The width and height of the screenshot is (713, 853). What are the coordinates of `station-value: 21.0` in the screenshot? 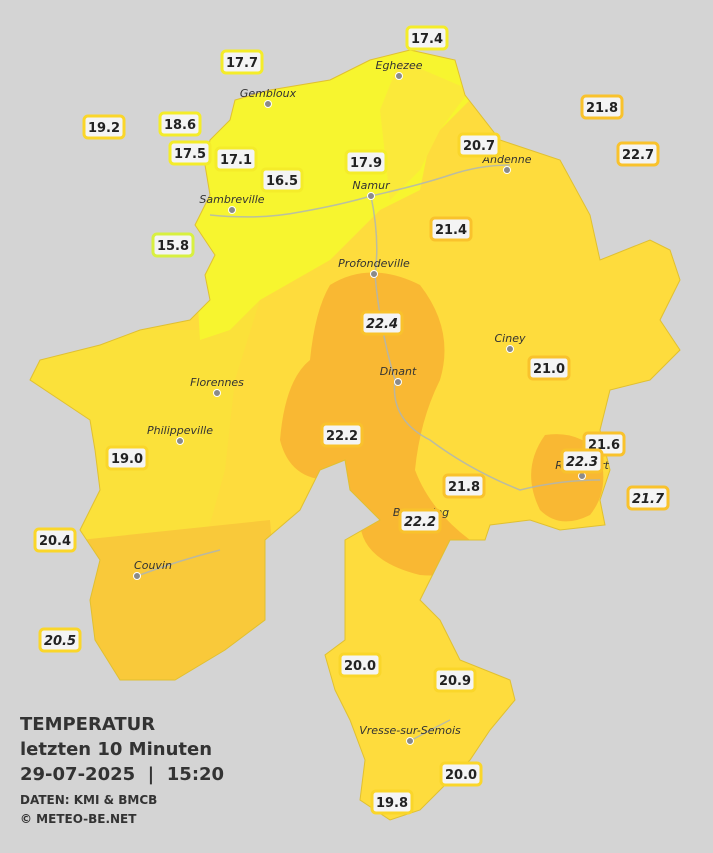 It's located at (549, 369).